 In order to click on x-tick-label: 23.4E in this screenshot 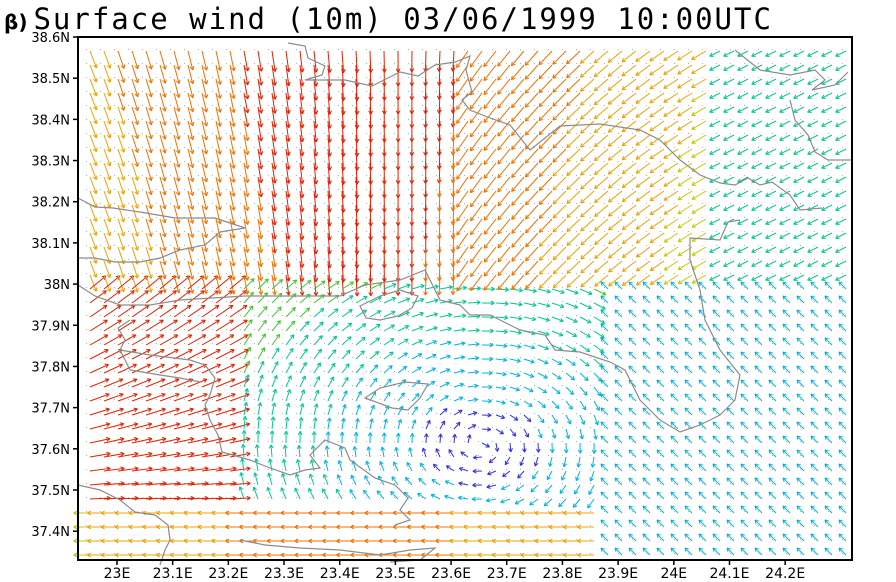, I will do `click(340, 574)`.